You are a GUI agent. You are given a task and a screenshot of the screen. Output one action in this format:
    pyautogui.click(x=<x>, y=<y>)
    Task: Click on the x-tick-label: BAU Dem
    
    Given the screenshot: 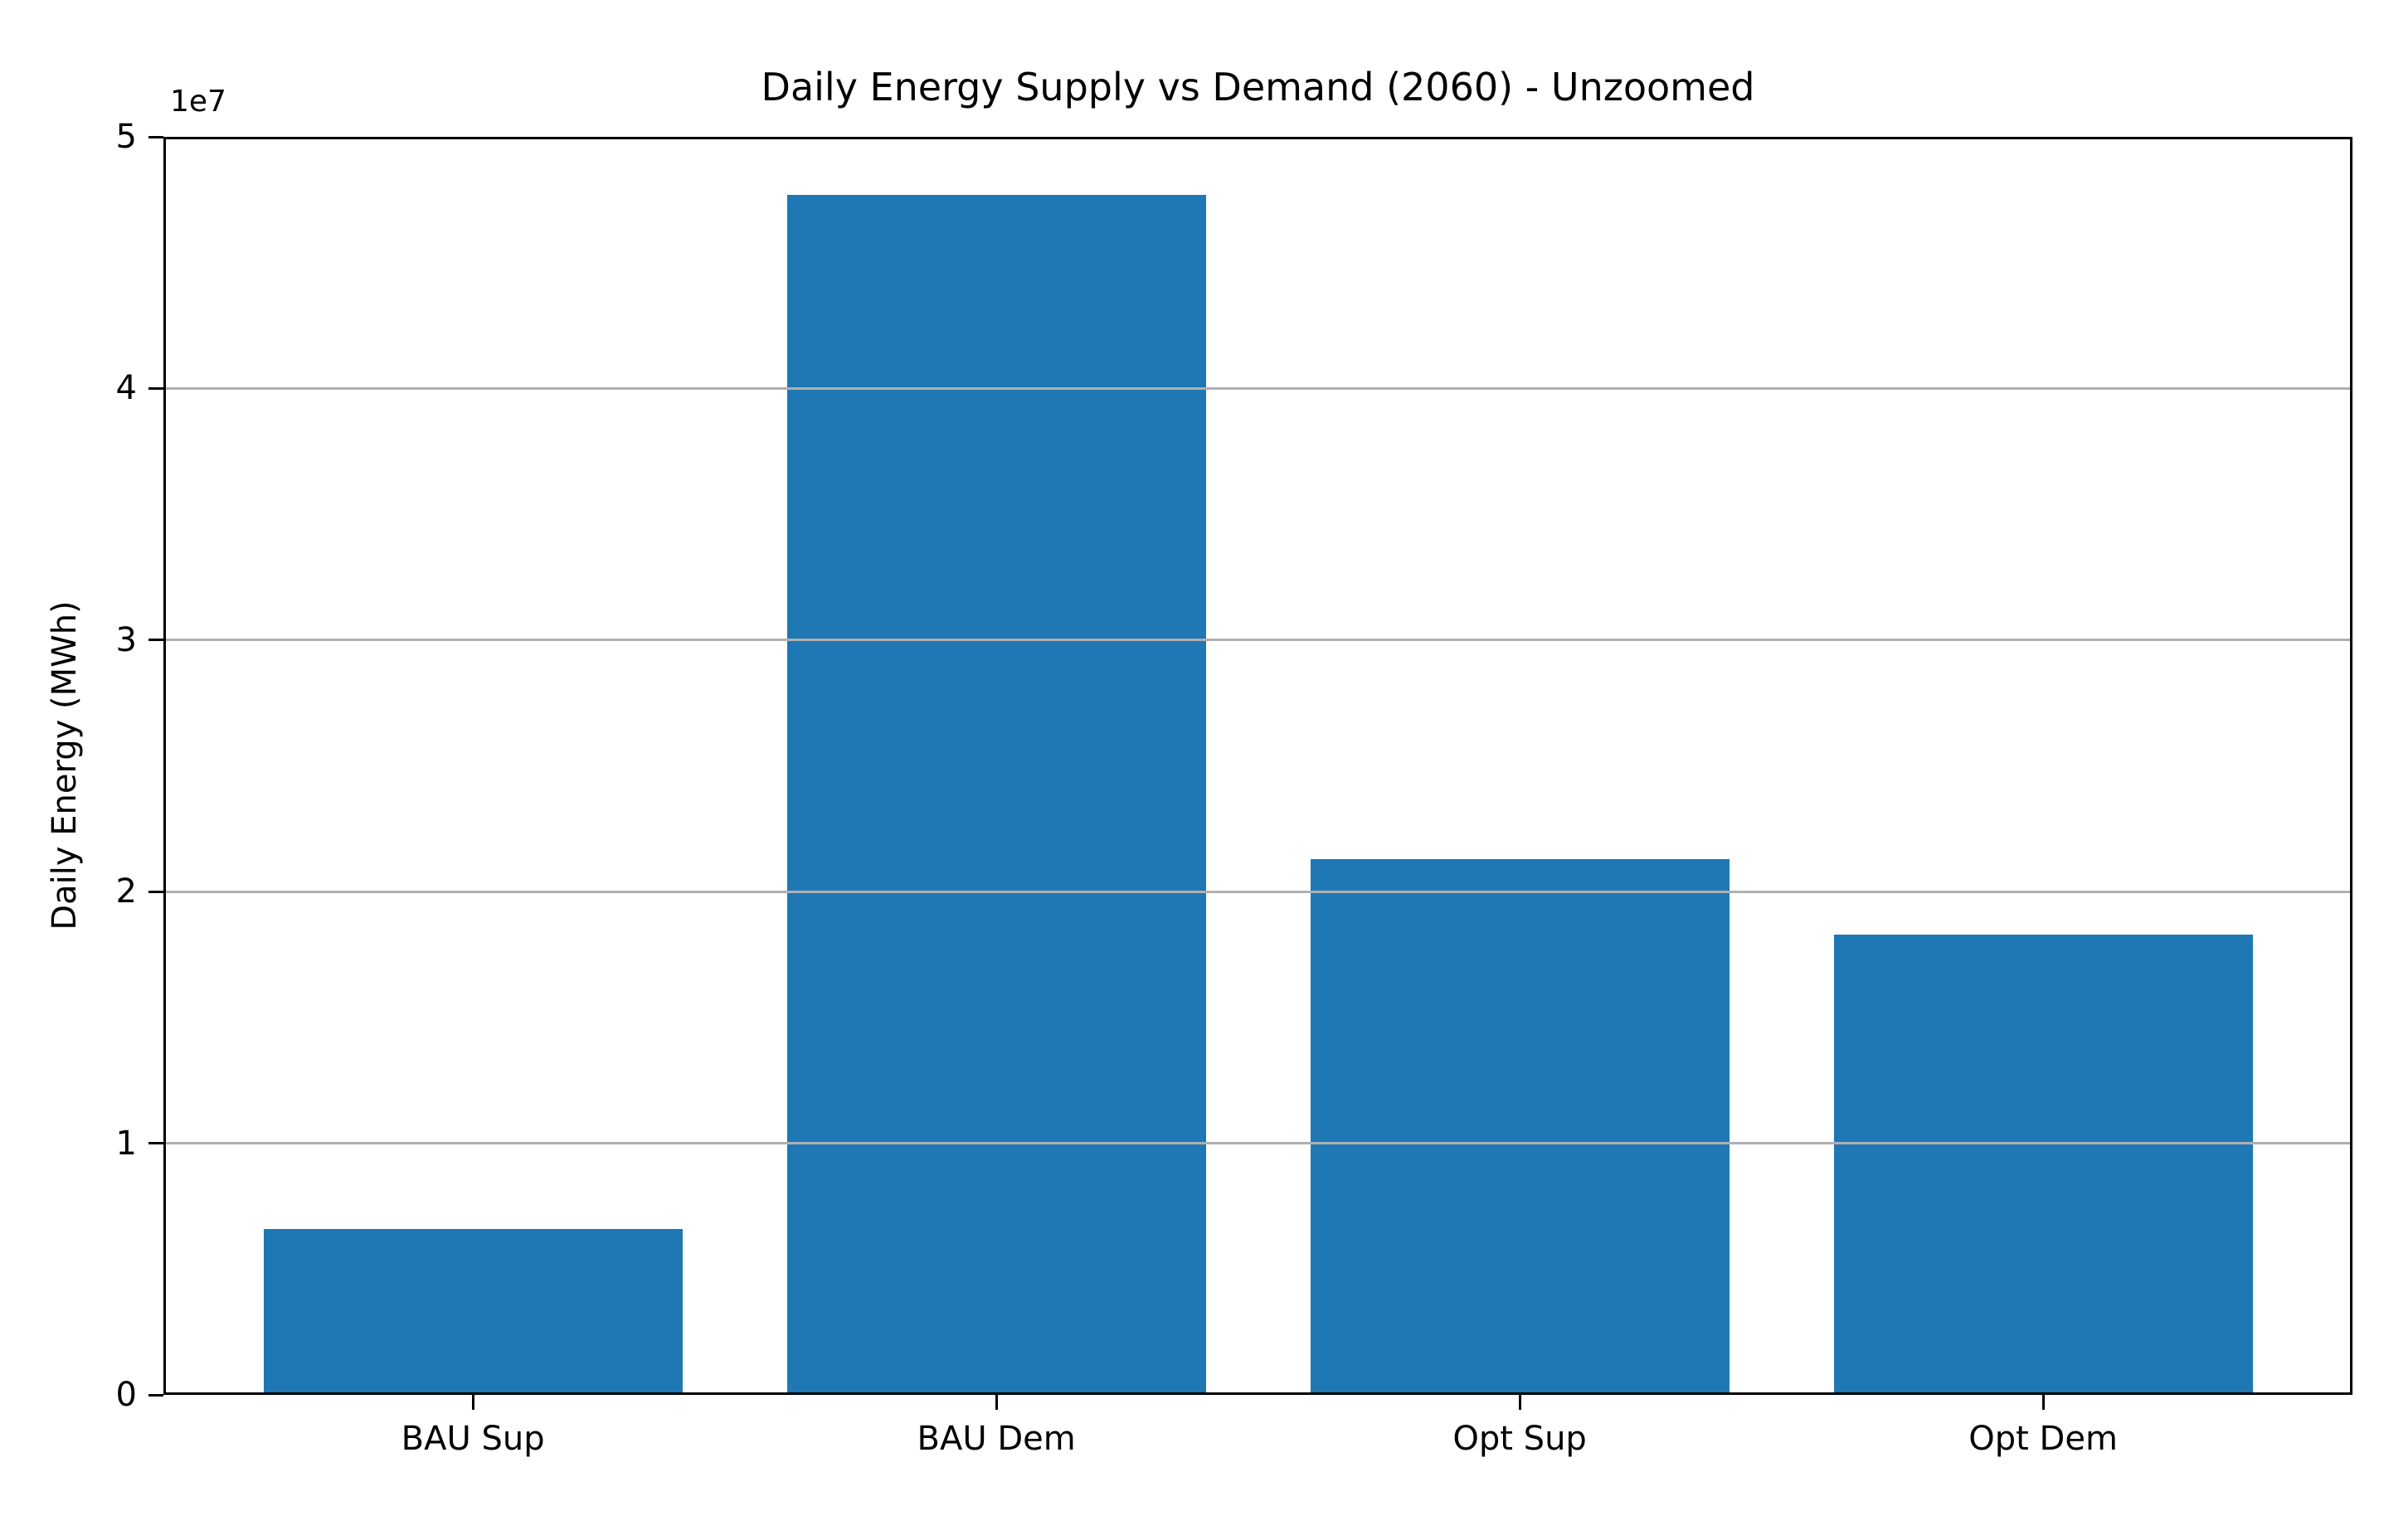 What is the action you would take?
    pyautogui.click(x=996, y=1439)
    